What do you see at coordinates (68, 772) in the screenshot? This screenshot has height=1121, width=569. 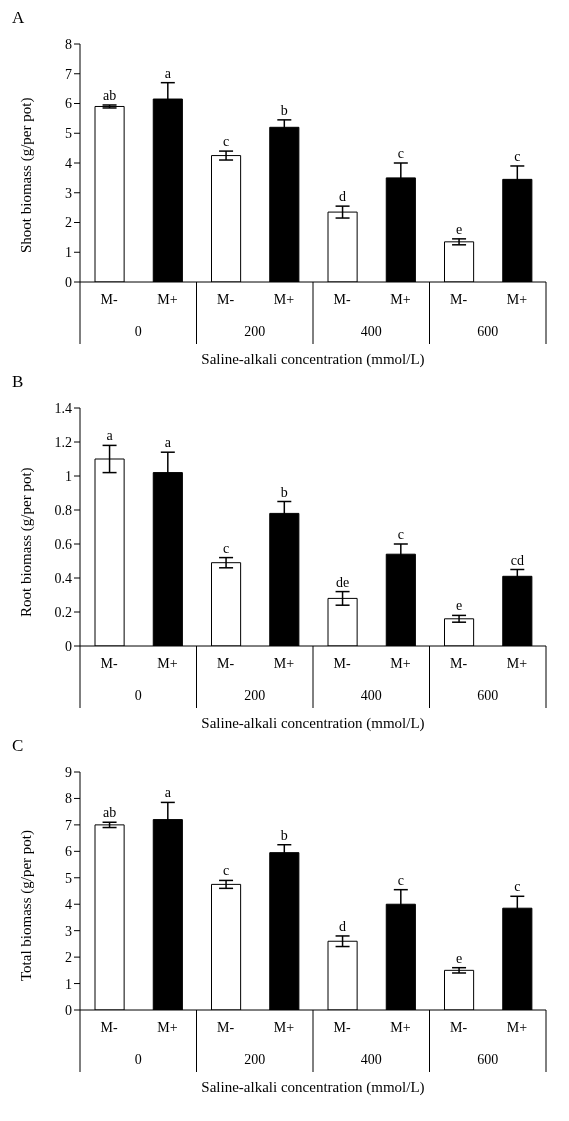 I see `y-tick-label: 9` at bounding box center [68, 772].